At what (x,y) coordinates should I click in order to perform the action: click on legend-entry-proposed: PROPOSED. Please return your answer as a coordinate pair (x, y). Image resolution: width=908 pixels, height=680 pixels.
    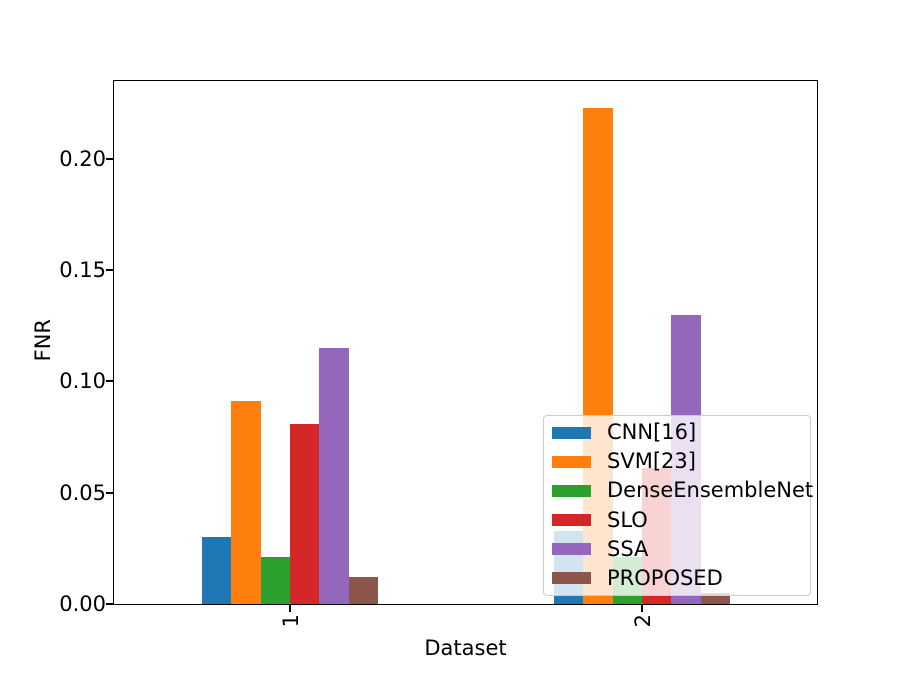
    Looking at the image, I should click on (677, 578).